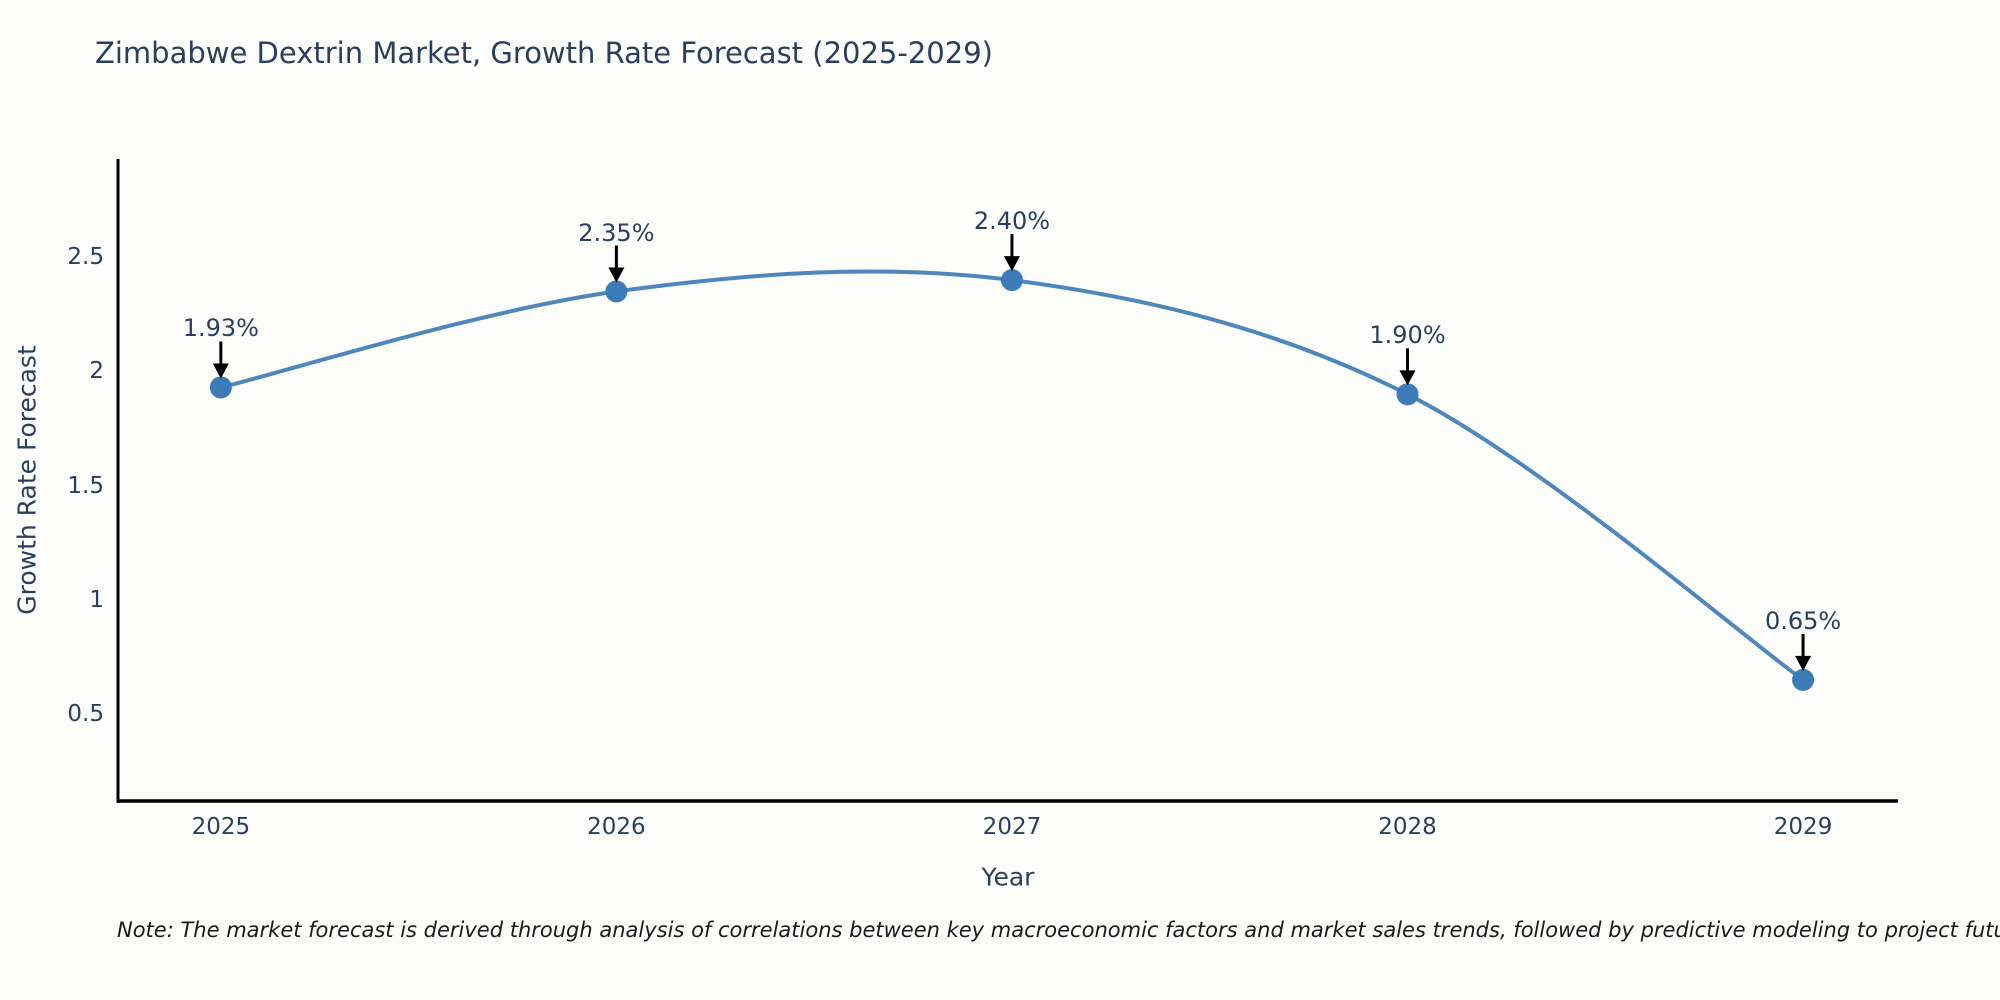 This screenshot has height=1000, width=2000. What do you see at coordinates (85, 485) in the screenshot?
I see `y-tick-label: 1.5` at bounding box center [85, 485].